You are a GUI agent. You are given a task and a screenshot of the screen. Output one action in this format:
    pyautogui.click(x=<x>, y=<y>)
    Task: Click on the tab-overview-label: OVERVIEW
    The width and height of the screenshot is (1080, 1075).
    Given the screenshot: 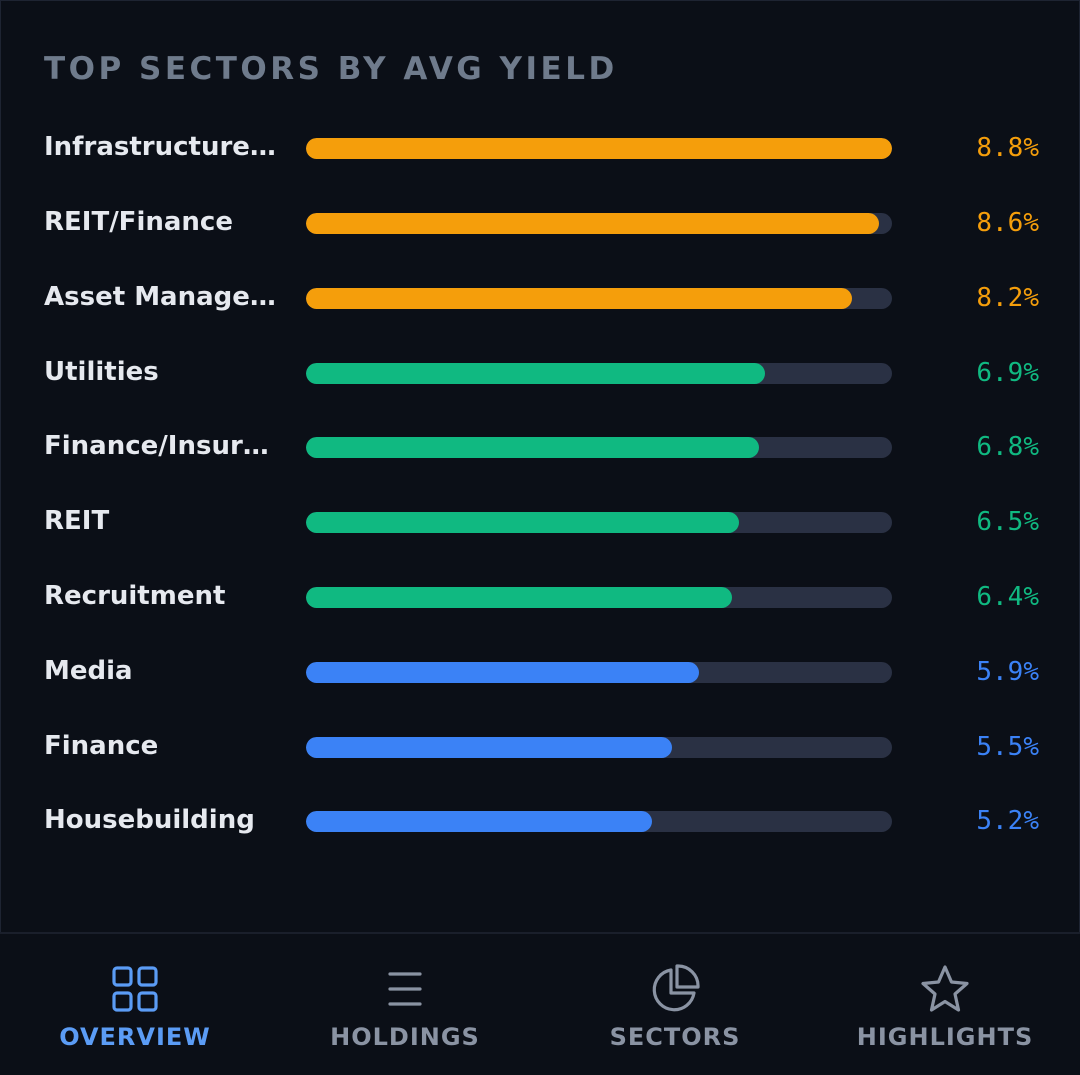 What is the action you would take?
    pyautogui.click(x=135, y=1037)
    